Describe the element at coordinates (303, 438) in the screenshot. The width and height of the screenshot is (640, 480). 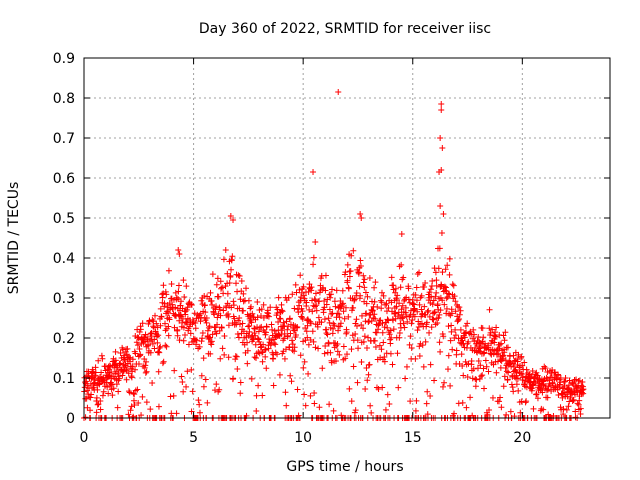
I see `x-tick-label: 10` at that location.